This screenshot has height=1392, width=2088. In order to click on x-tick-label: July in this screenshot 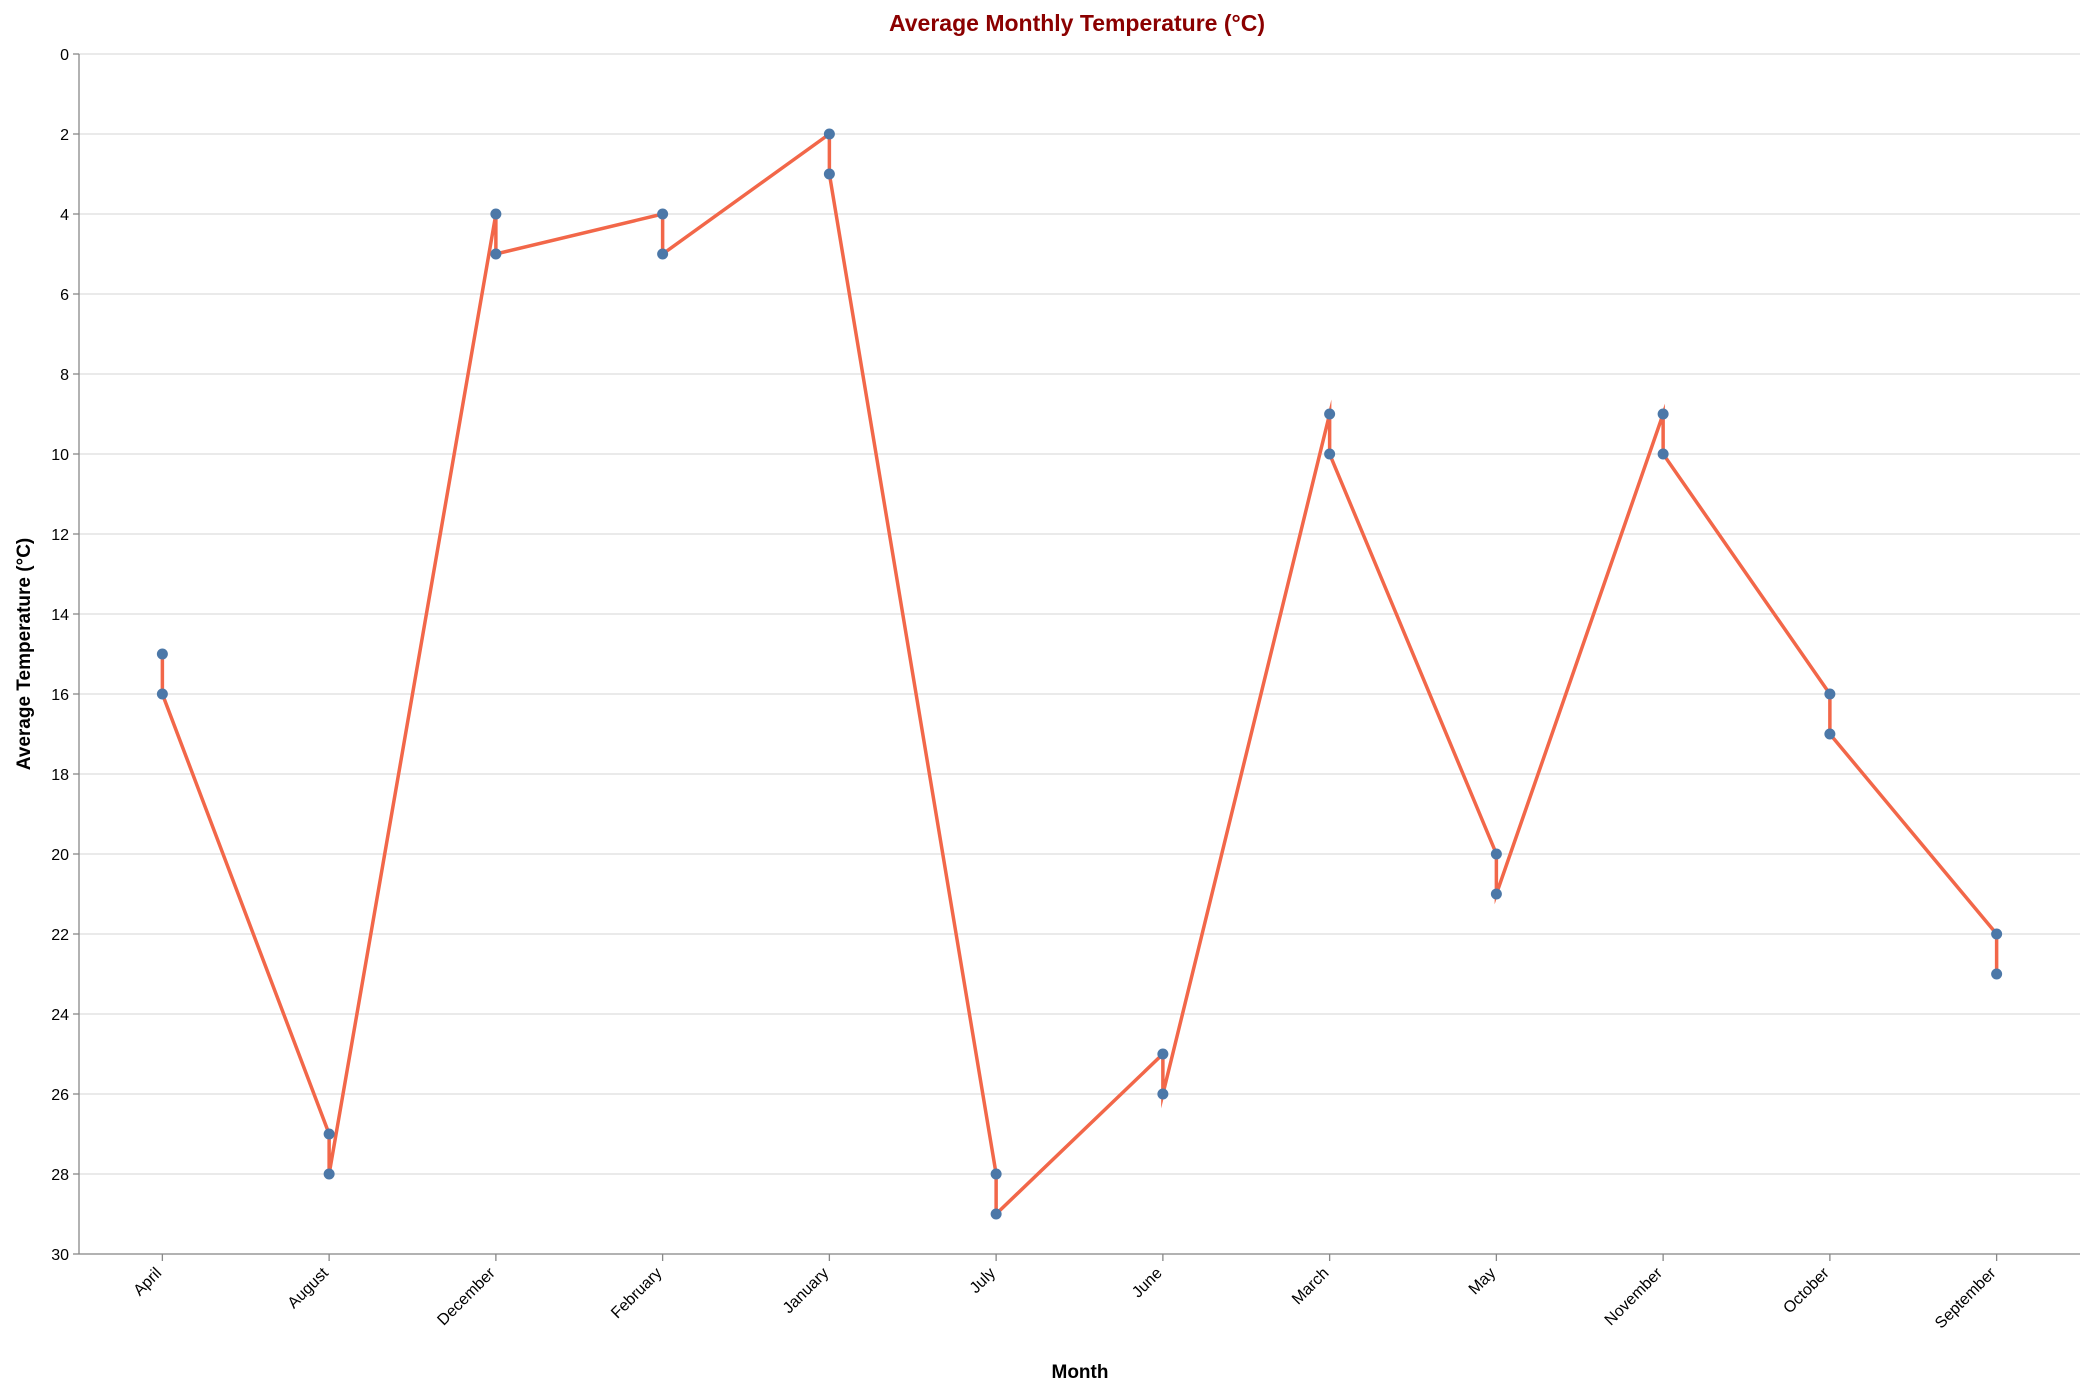, I will do `click(983, 1281)`.